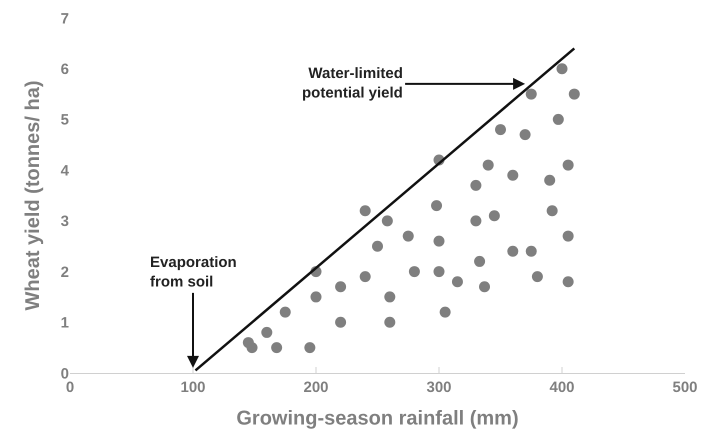 This screenshot has width=708, height=443. I want to click on x-tick-label: 400, so click(562, 387).